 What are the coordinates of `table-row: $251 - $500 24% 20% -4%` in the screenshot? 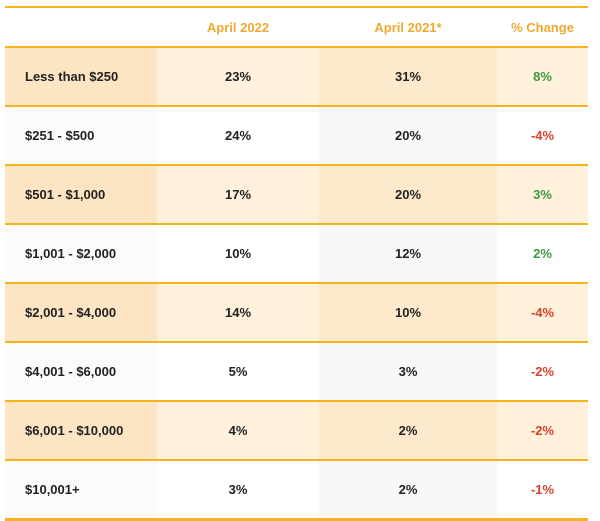 It's located at (296, 134).